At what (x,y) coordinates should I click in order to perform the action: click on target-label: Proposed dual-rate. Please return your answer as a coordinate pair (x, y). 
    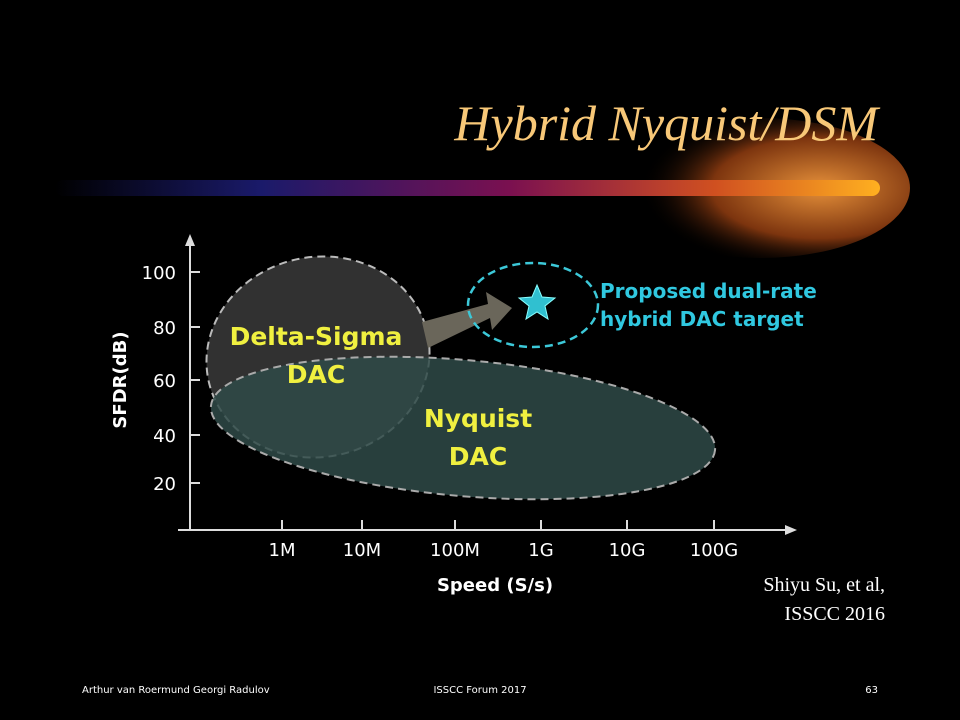
    Looking at the image, I should click on (708, 291).